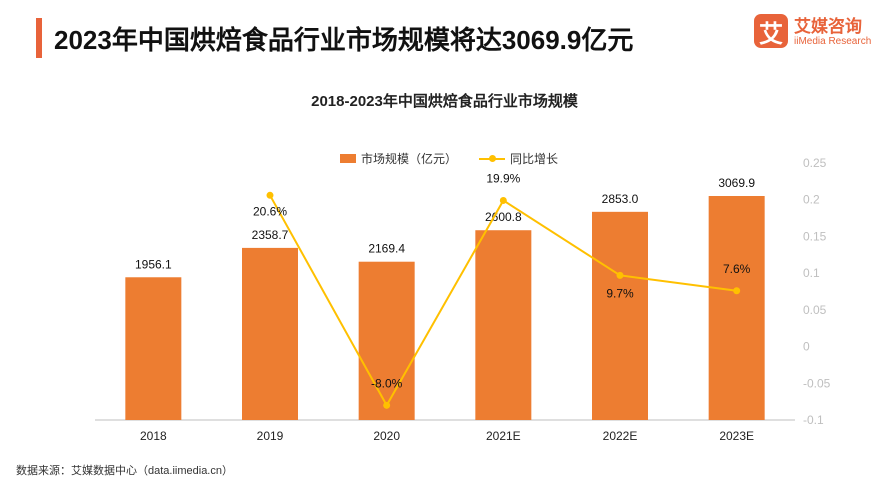 This screenshot has width=889, height=500. I want to click on growth-point-2019, so click(270, 195).